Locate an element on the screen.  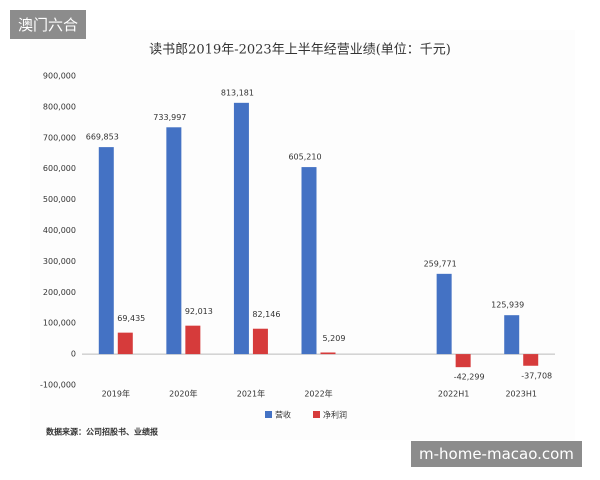
y-tick-label: 100,000 is located at coordinates (59, 323).